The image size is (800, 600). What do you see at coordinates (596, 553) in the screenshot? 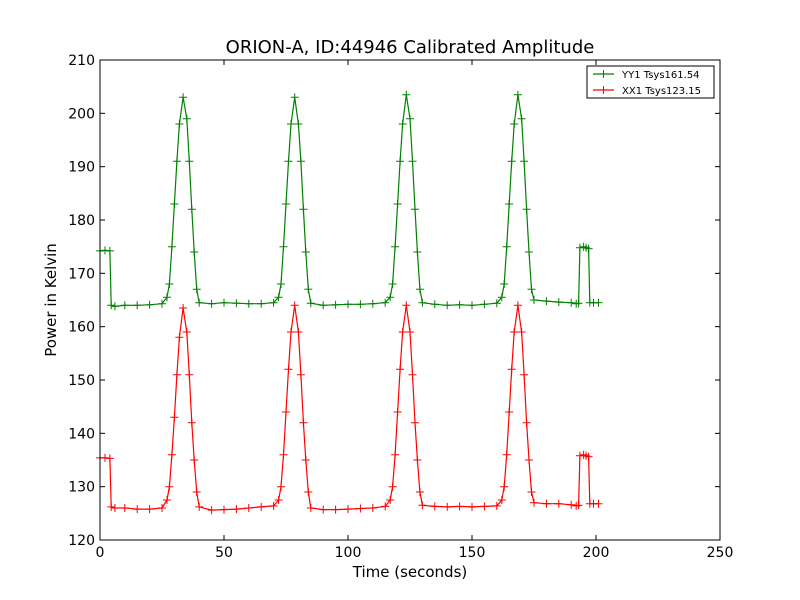
I see `x-tick-label: 200` at bounding box center [596, 553].